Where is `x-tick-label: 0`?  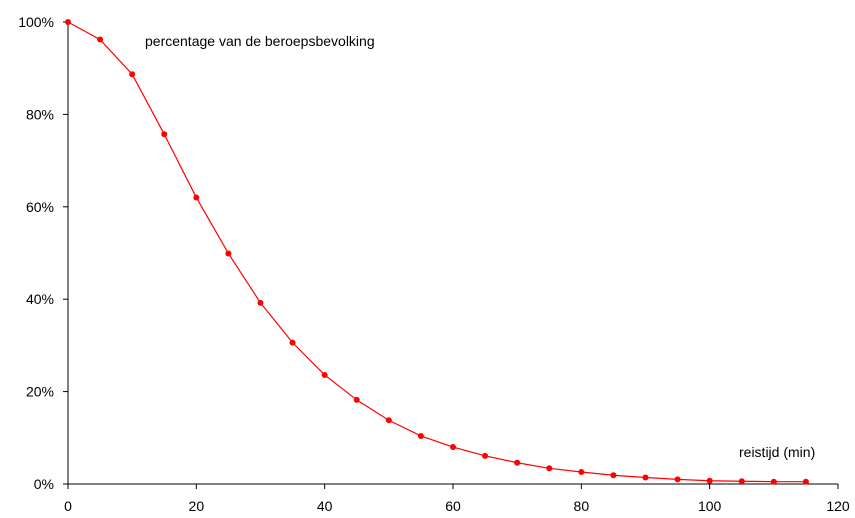
x-tick-label: 0 is located at coordinates (68, 506).